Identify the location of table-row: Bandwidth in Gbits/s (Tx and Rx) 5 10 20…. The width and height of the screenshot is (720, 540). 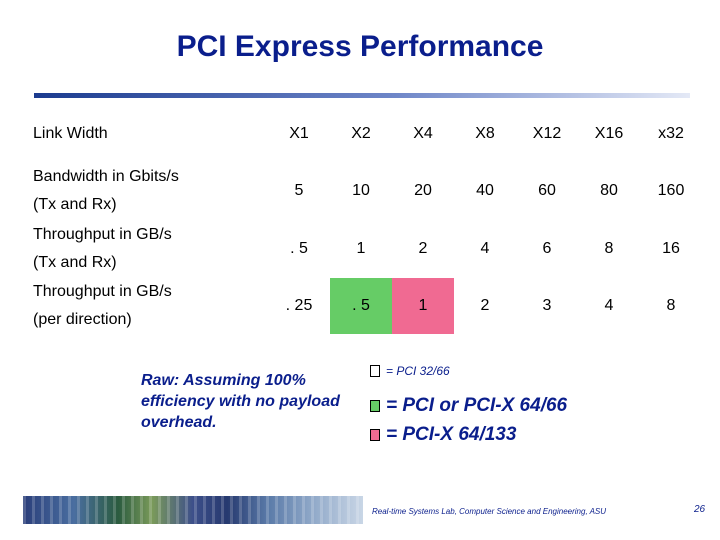
(363, 191).